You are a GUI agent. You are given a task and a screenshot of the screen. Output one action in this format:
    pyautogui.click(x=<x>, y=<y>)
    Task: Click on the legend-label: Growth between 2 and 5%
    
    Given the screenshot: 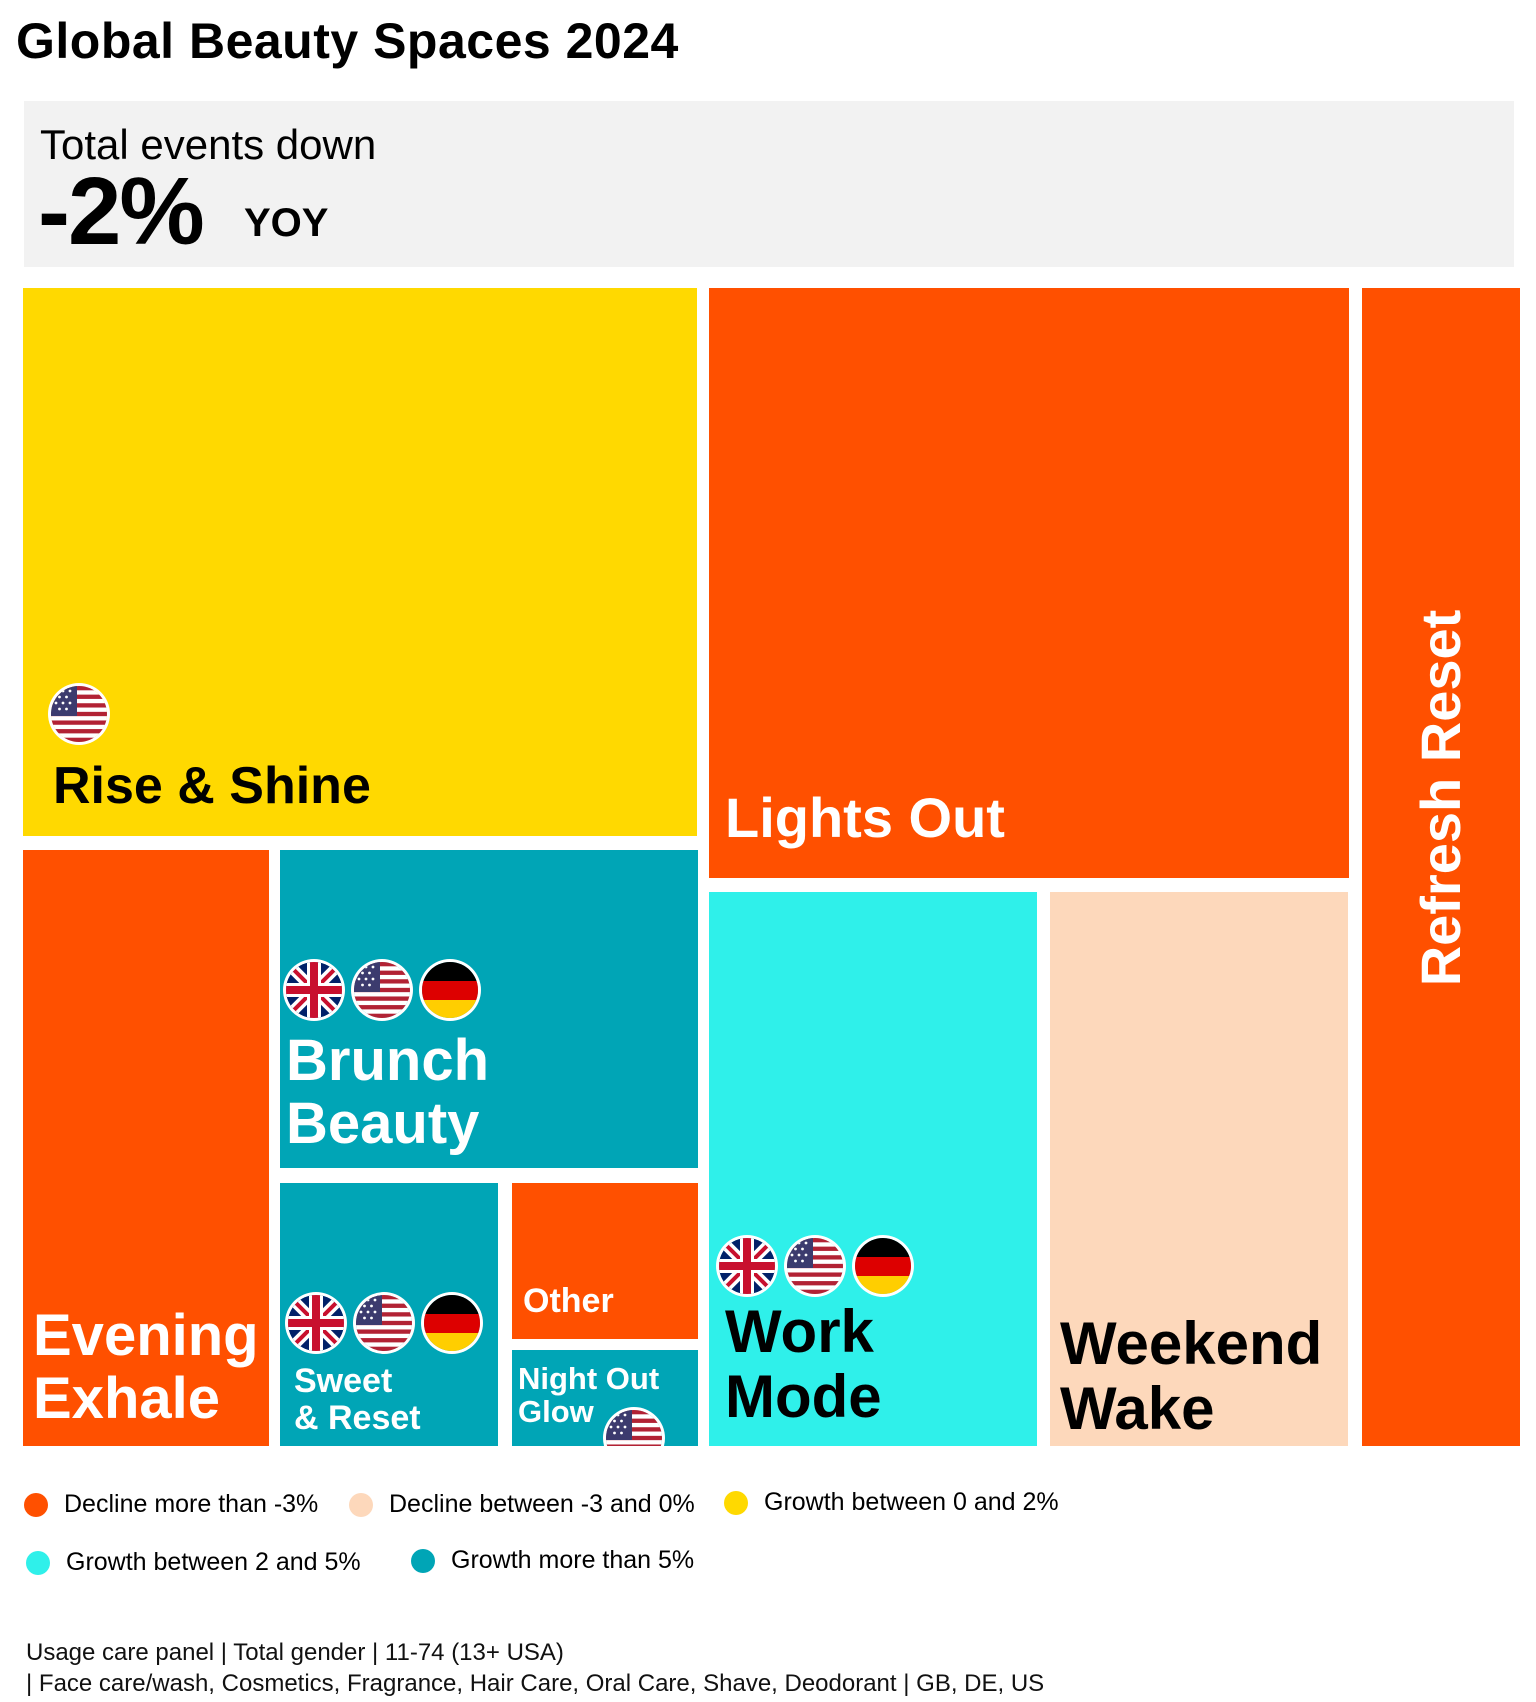 What is the action you would take?
    pyautogui.click(x=213, y=1562)
    